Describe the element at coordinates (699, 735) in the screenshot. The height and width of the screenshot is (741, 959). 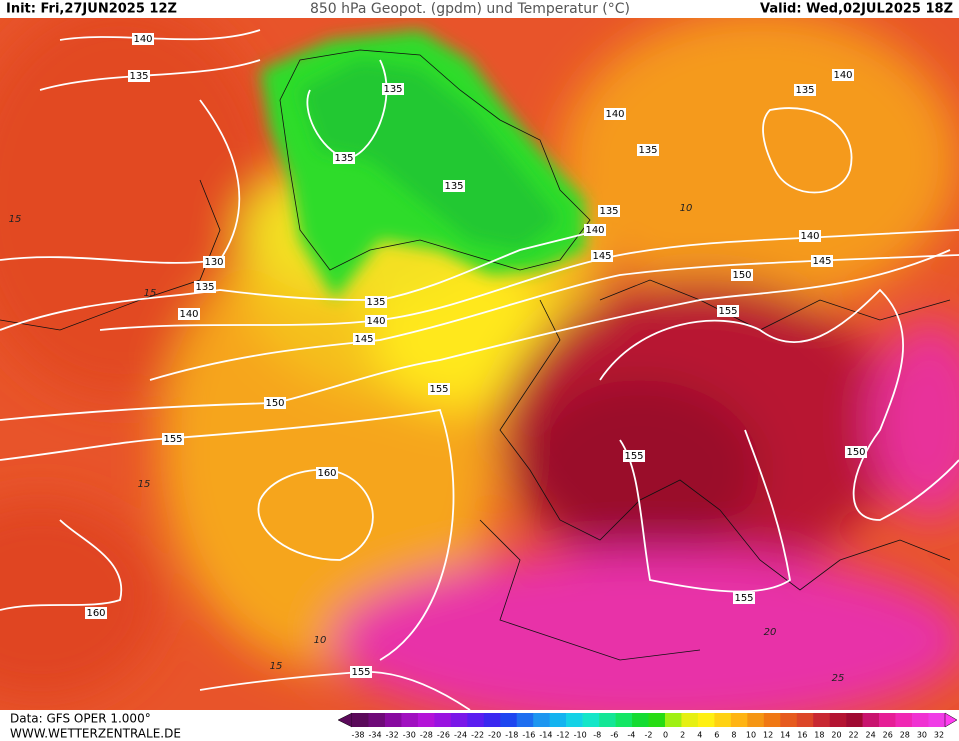
I see `colorbar-label: 4` at that location.